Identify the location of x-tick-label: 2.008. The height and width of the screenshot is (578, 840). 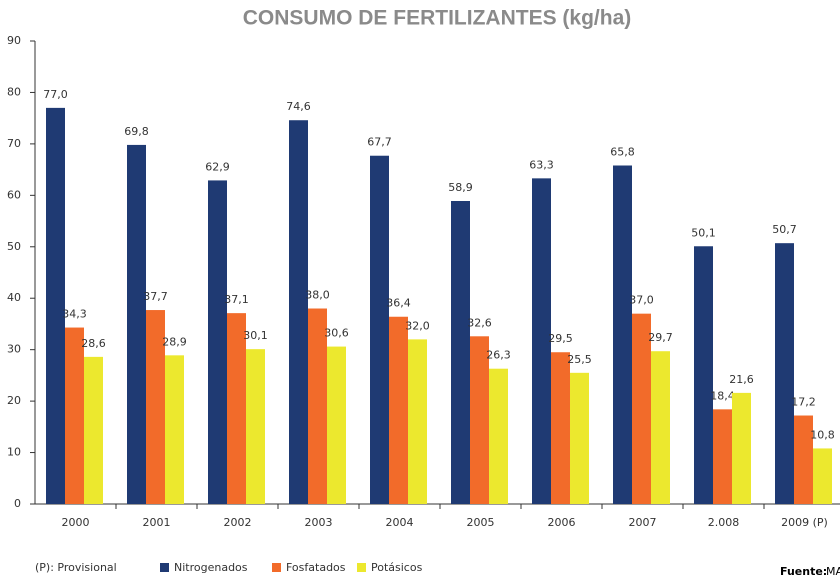
(724, 522).